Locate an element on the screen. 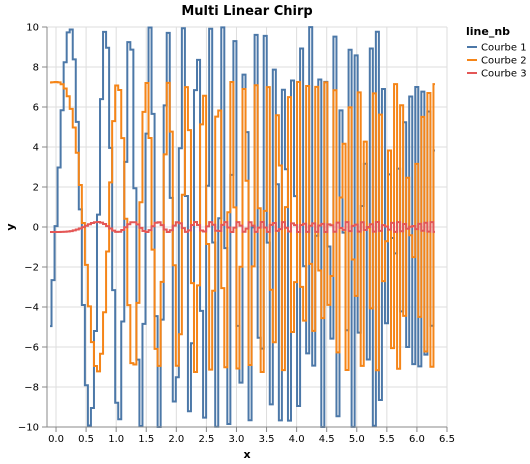 This screenshot has height=464, width=530. x-tick-label: 2.5 is located at coordinates (206, 439).